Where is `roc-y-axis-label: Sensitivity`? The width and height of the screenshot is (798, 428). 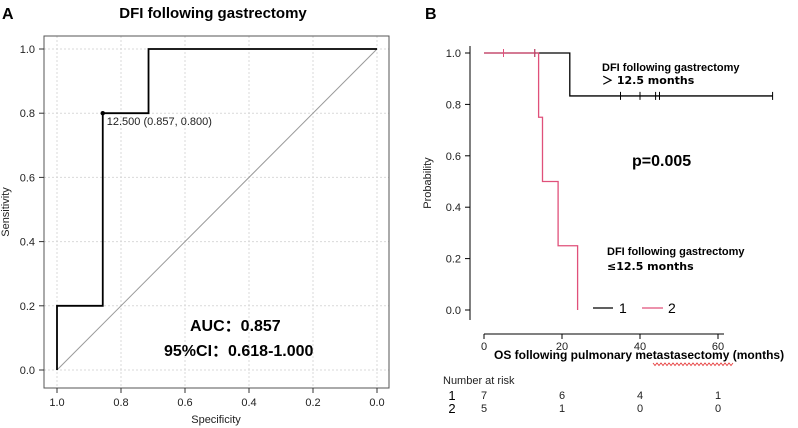
roc-y-axis-label: Sensitivity is located at coordinates (6, 212).